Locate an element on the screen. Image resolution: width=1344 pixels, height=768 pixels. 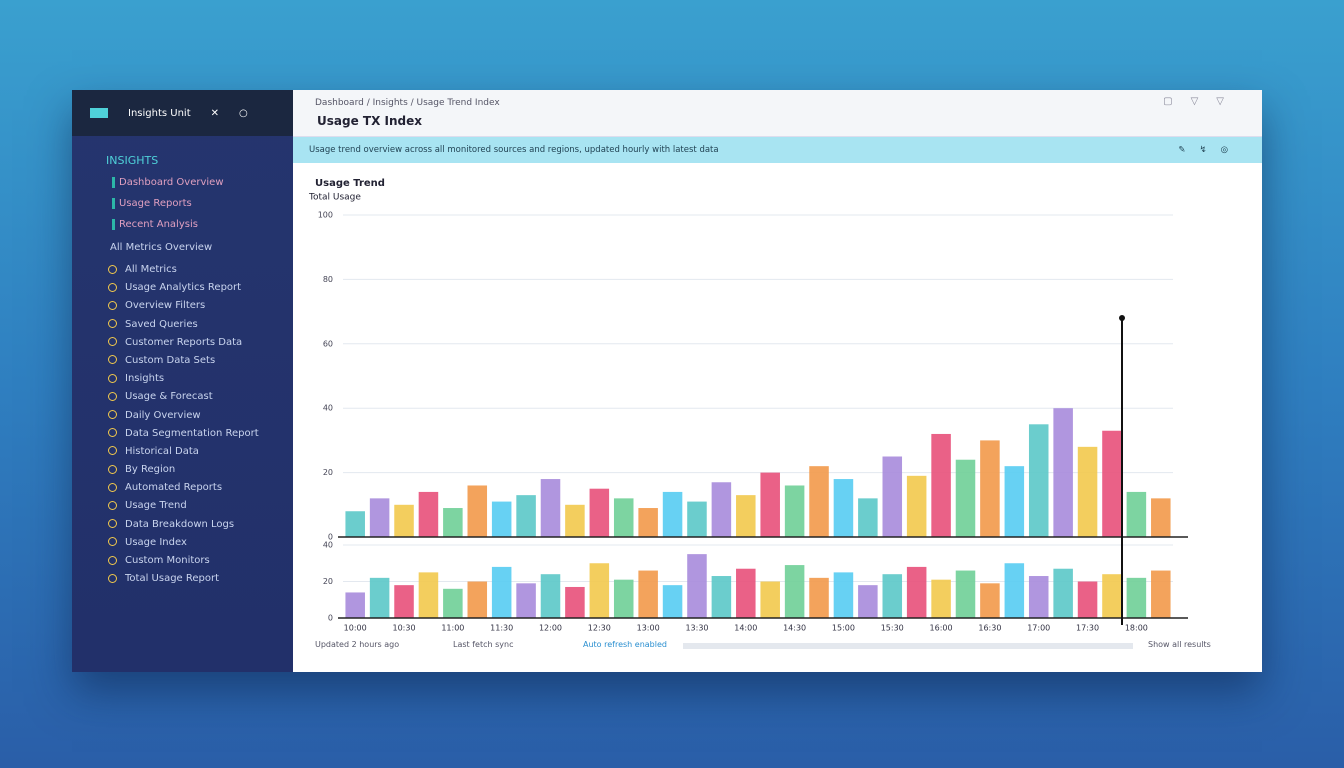
nav-item: All Metrics is located at coordinates (200, 270).